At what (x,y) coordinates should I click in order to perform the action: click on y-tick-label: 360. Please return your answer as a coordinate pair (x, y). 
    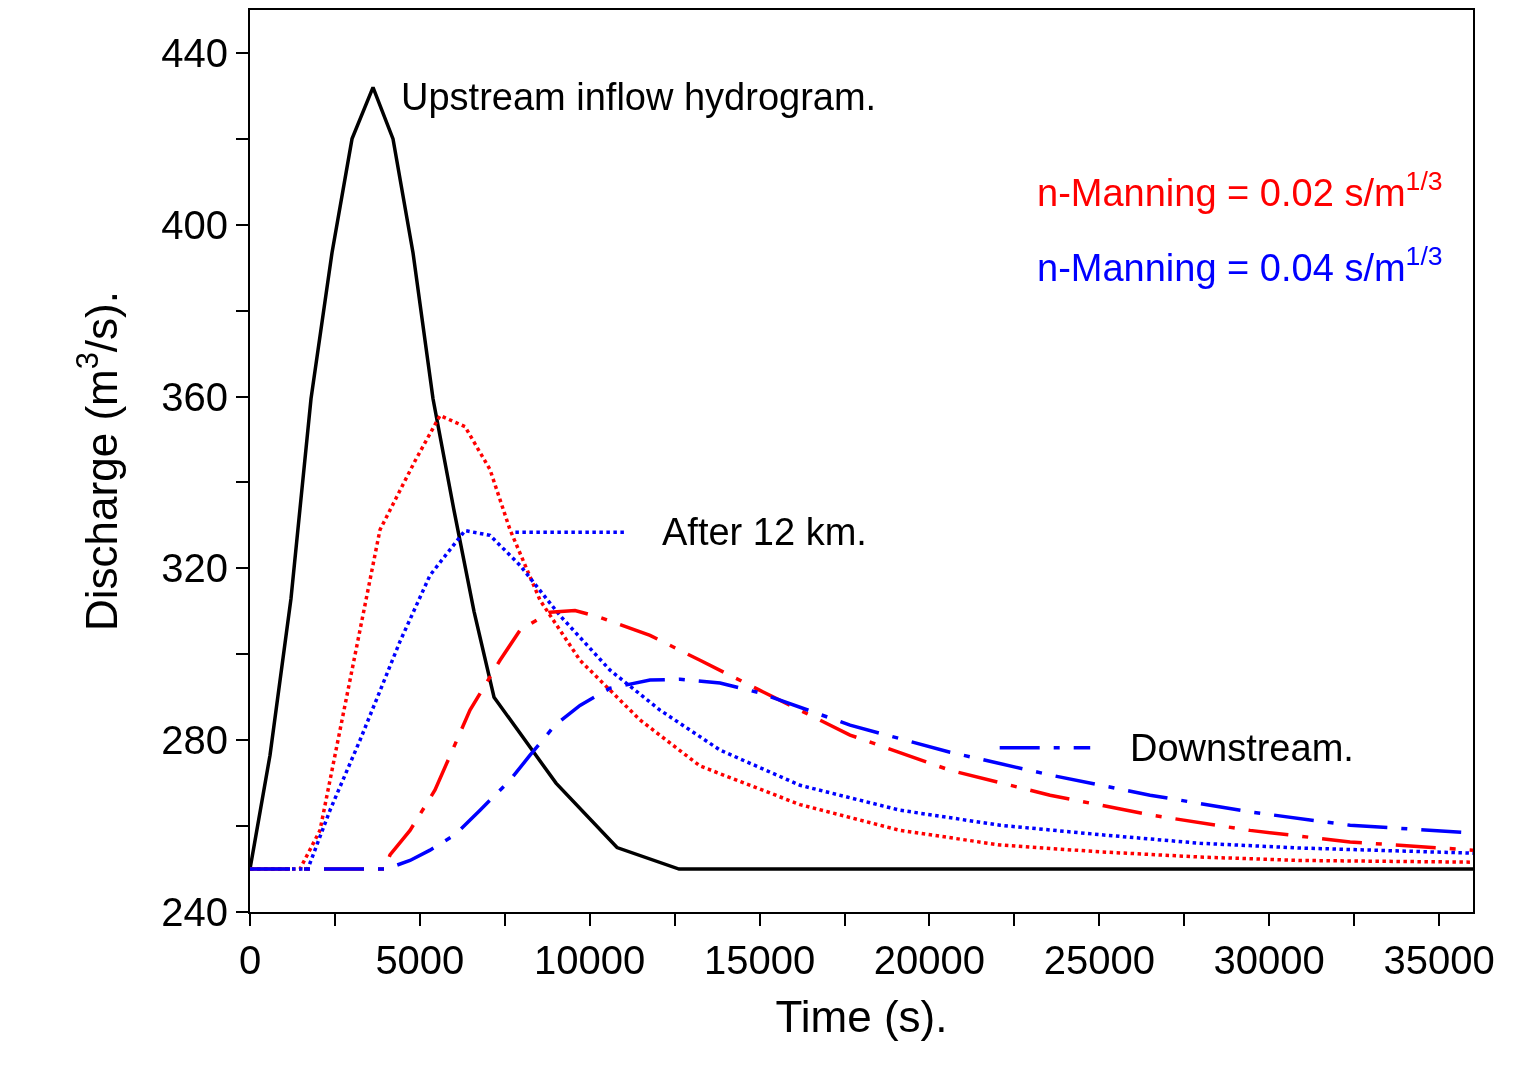
    Looking at the image, I should click on (194, 396).